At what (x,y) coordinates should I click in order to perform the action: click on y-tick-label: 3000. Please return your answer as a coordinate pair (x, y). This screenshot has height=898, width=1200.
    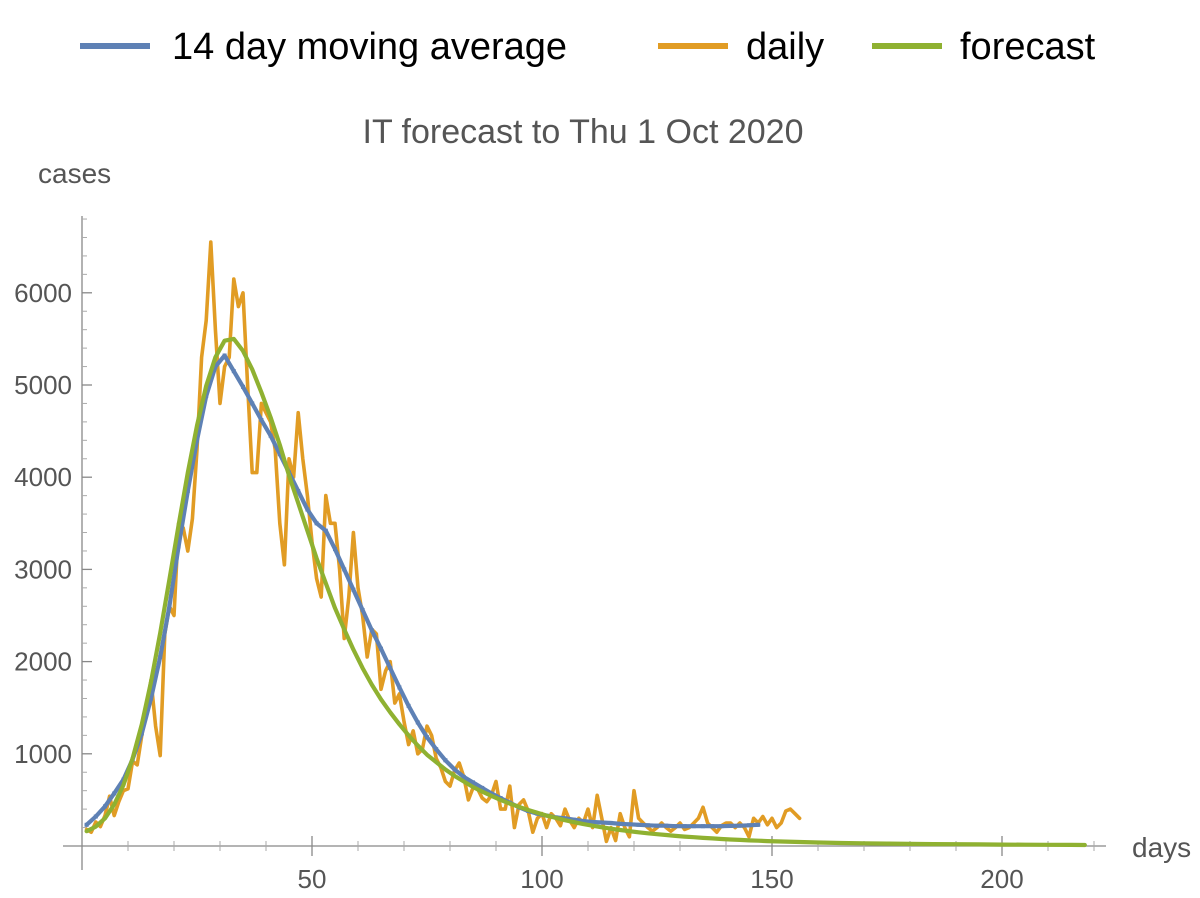
    Looking at the image, I should click on (43, 569).